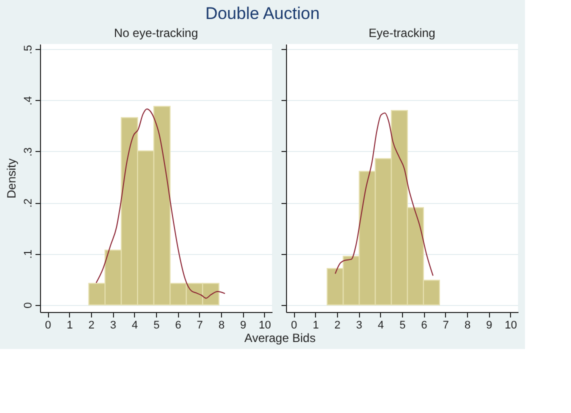  Describe the element at coordinates (156, 33) in the screenshot. I see `chart-subtitle: No eye-tracking` at that location.